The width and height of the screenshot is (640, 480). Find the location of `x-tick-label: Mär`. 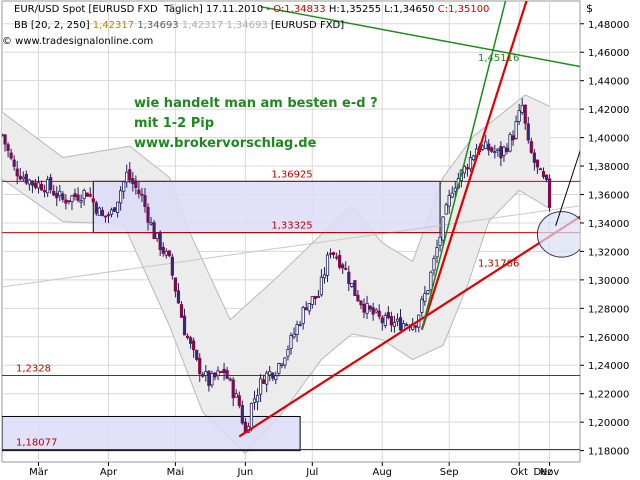

x-tick-label: Mär is located at coordinates (39, 472).